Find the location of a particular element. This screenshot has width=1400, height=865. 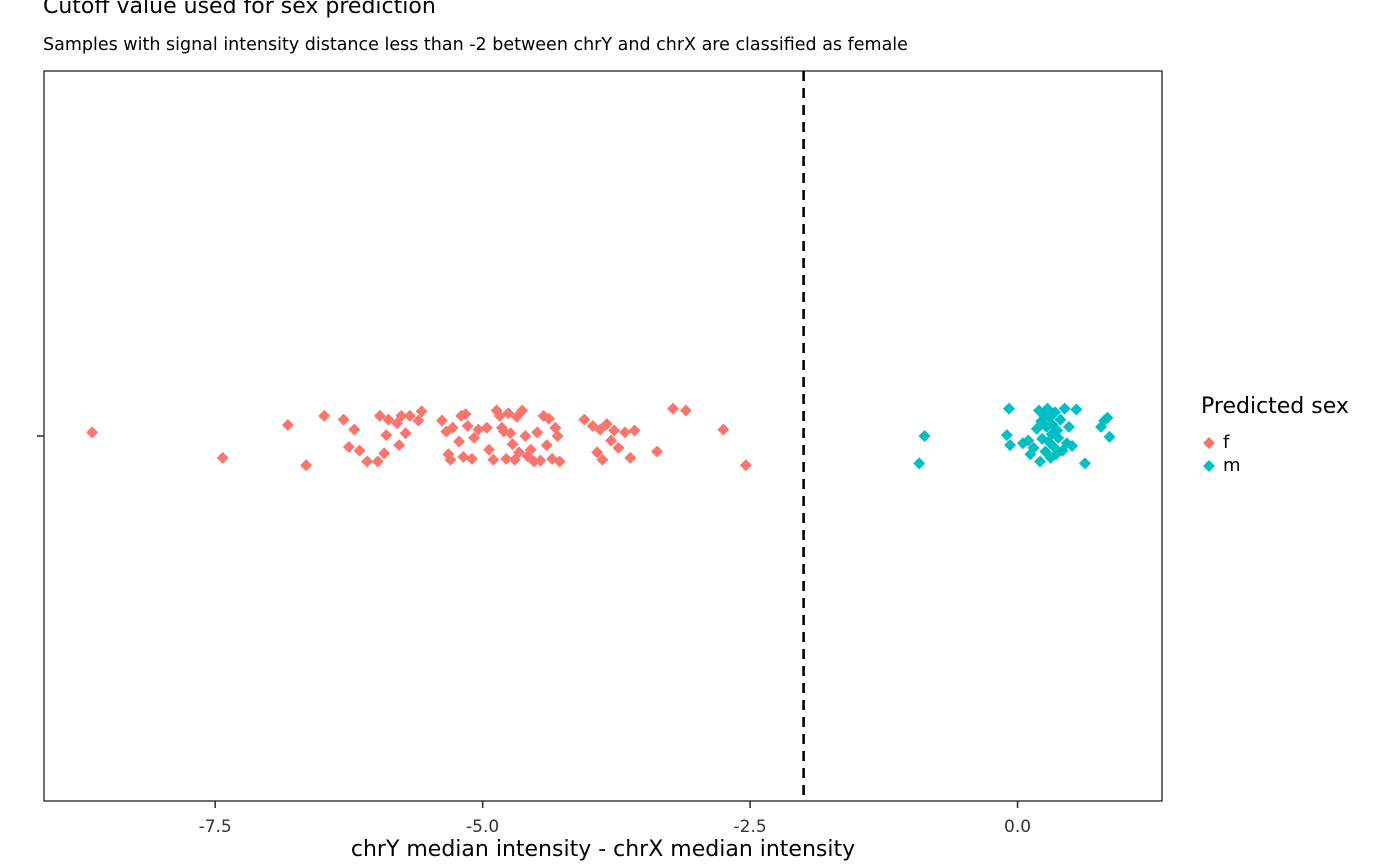

x-tick-label: -5.0 is located at coordinates (482, 827).